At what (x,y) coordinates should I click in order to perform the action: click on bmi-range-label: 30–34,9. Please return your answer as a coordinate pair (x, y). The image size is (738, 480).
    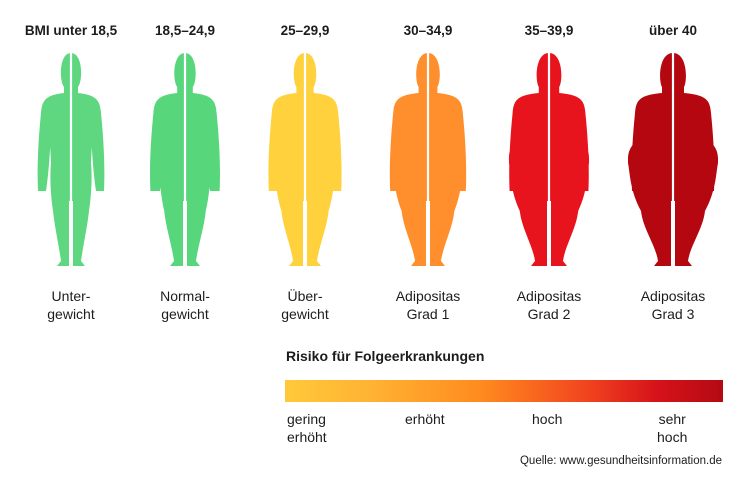
    Looking at the image, I should click on (428, 30).